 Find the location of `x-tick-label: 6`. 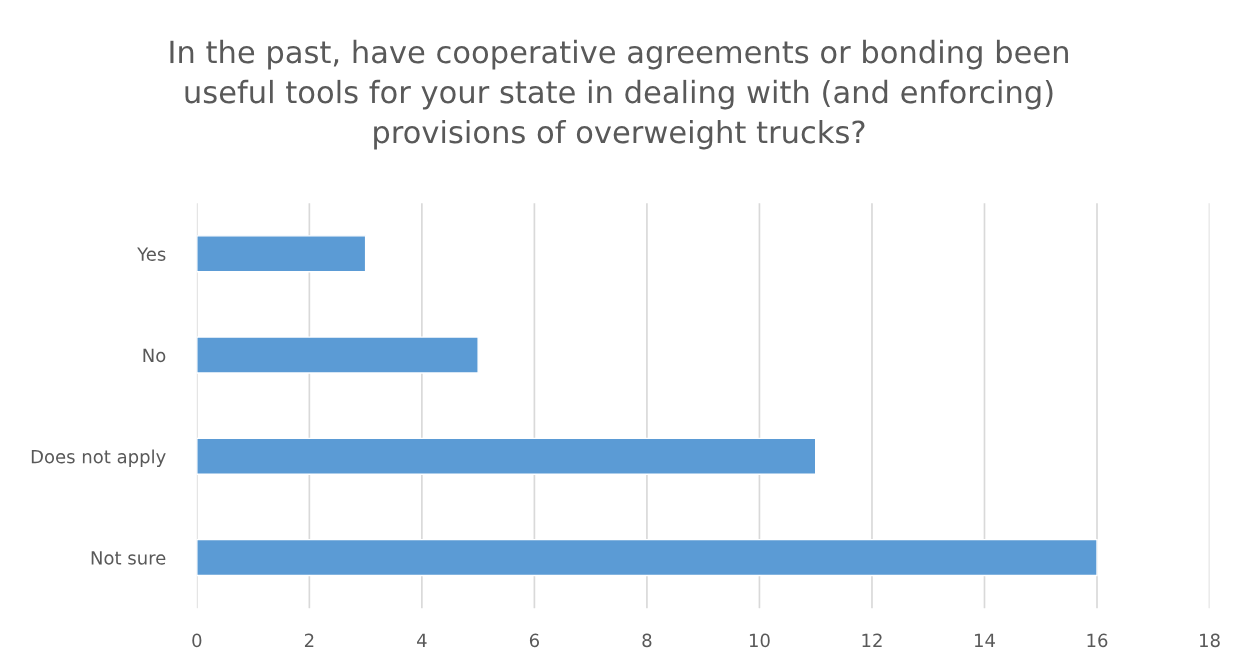

x-tick-label: 6 is located at coordinates (534, 640).